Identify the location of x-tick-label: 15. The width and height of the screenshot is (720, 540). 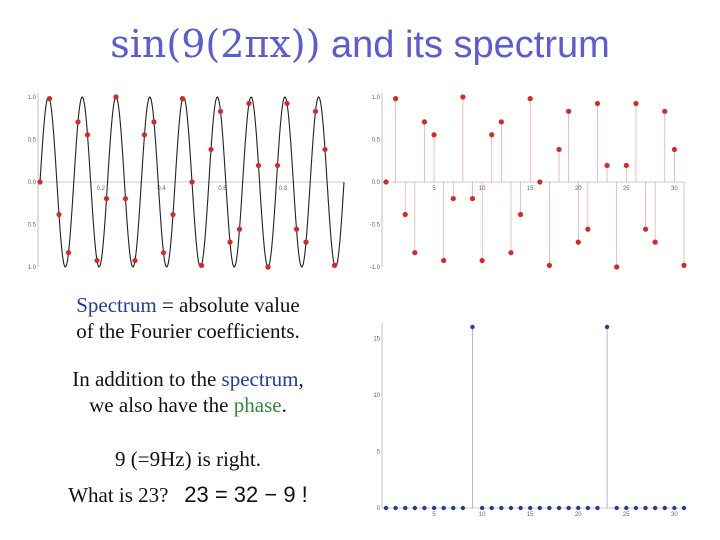
(530, 189).